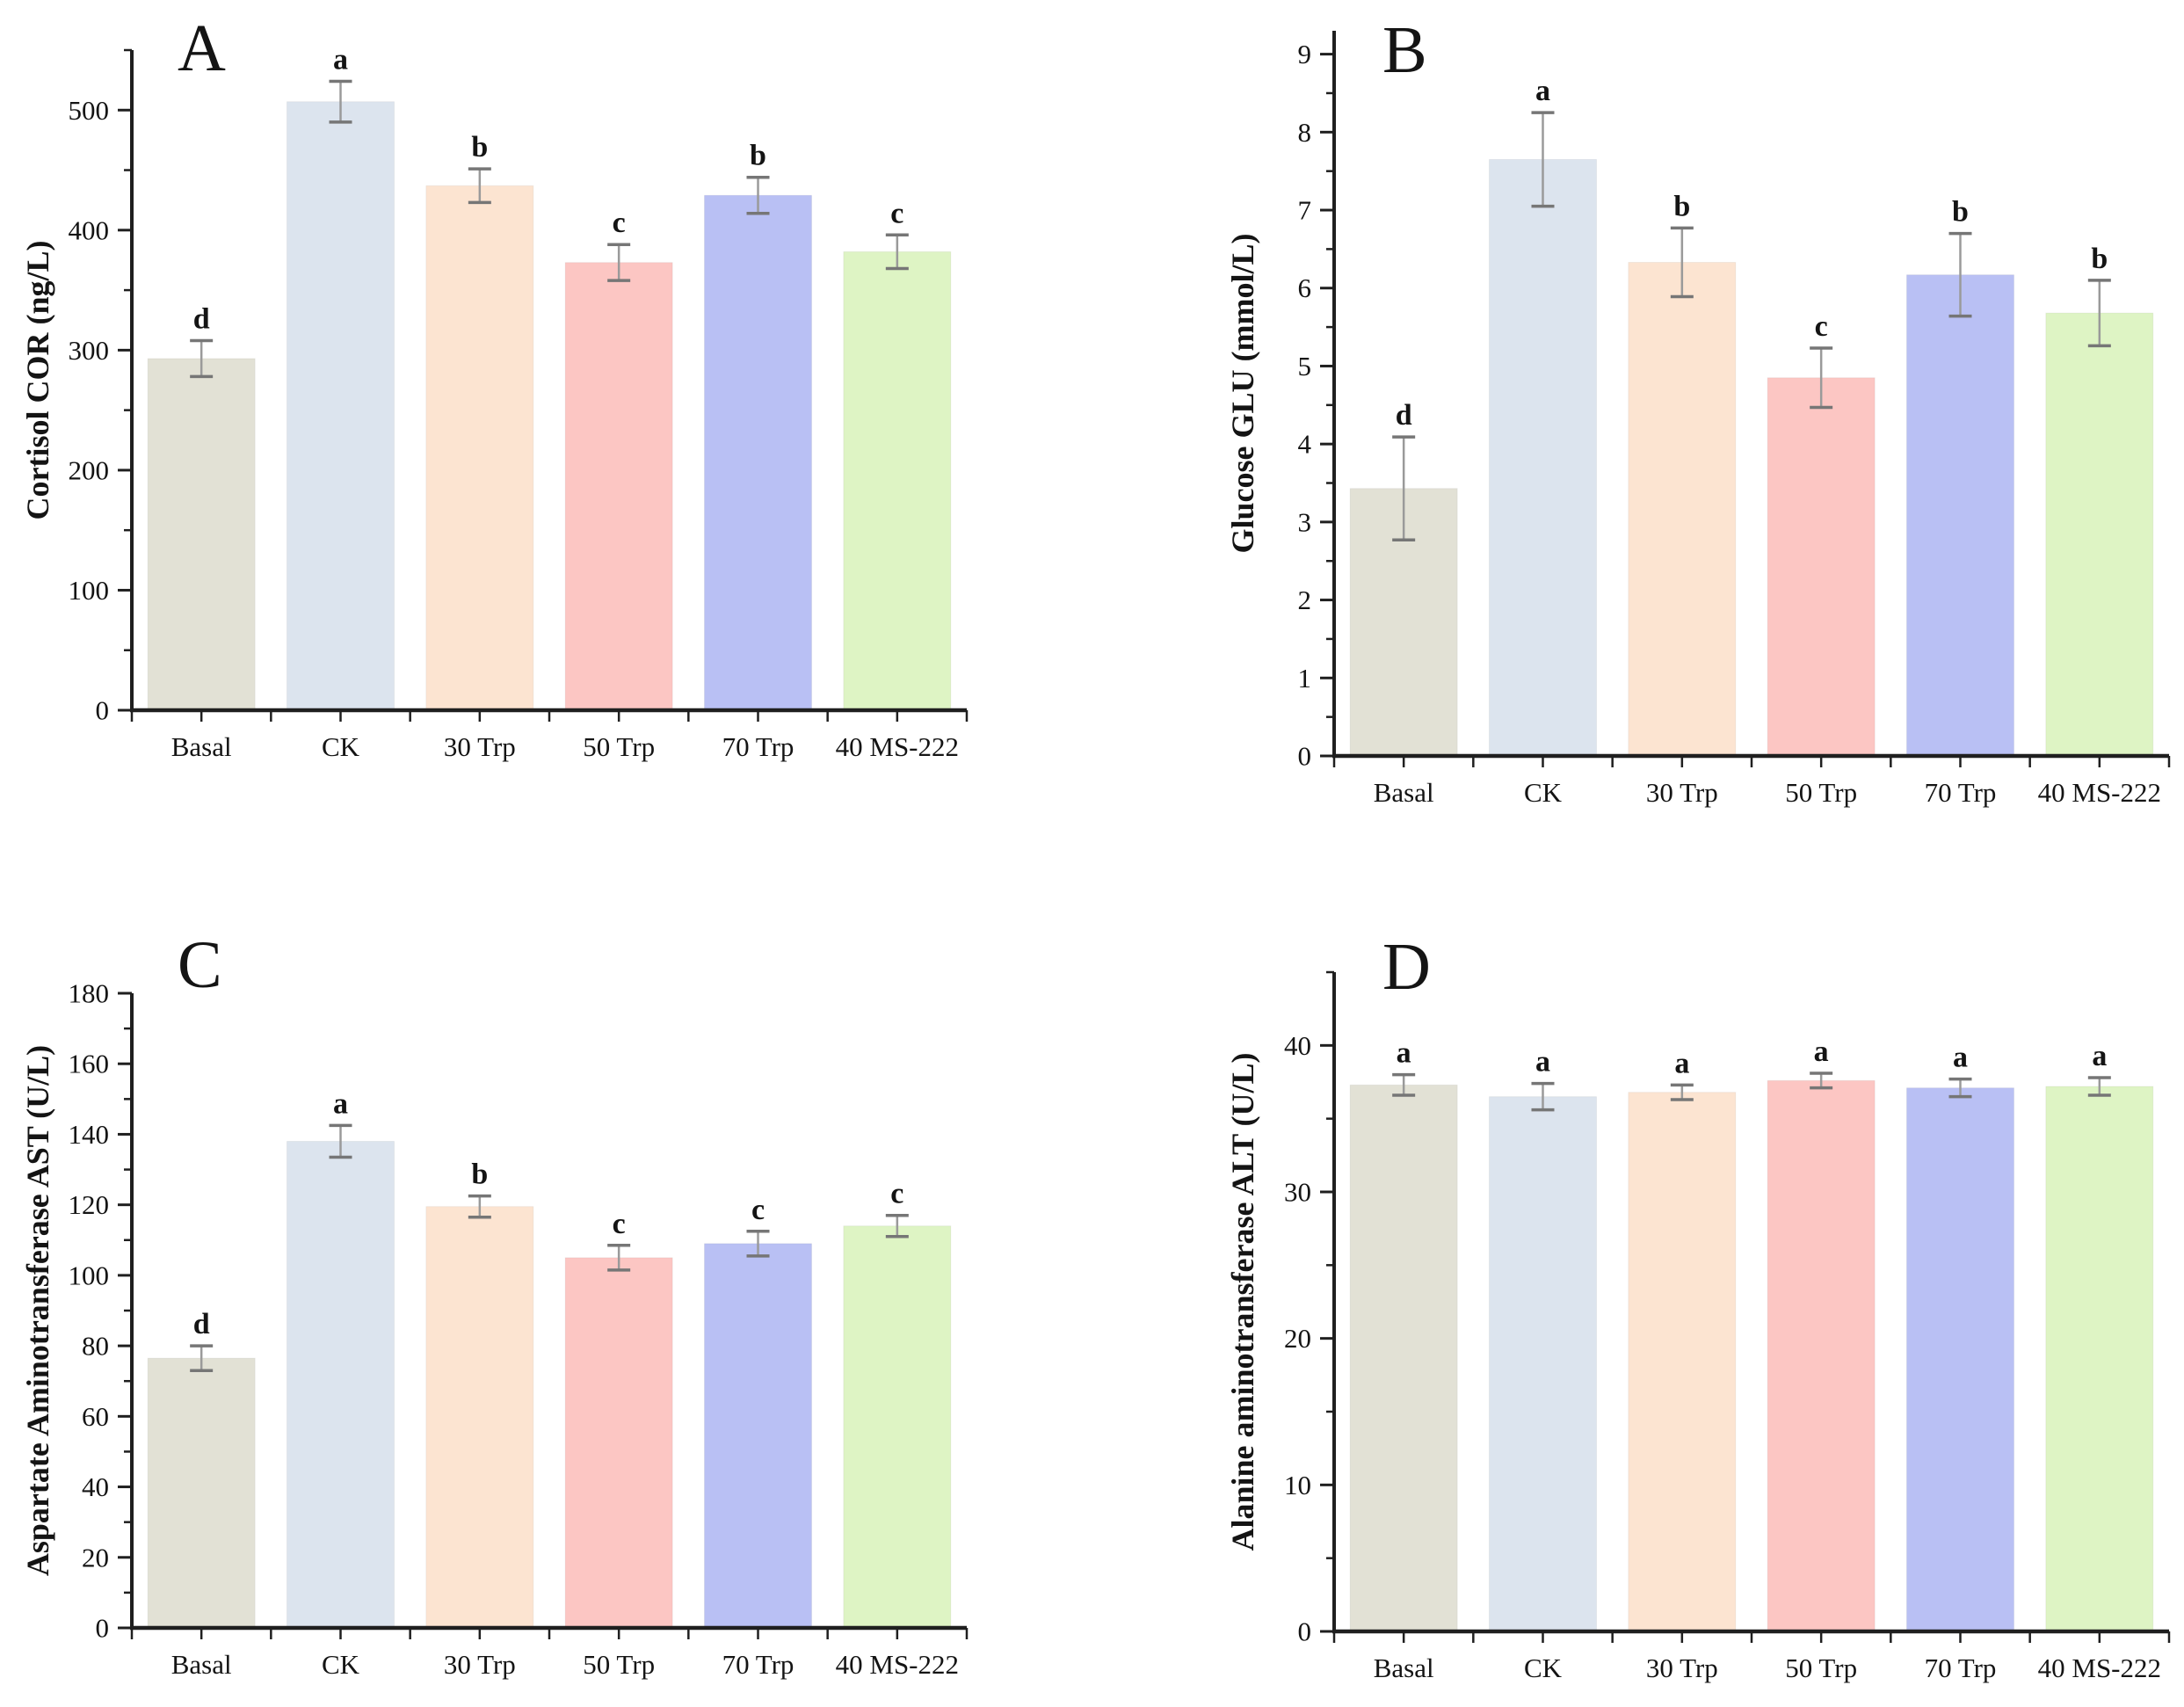  Describe the element at coordinates (1242, 1301) in the screenshot. I see `y-axis-title: Alanine aminotransferase ALT (U/L)` at that location.